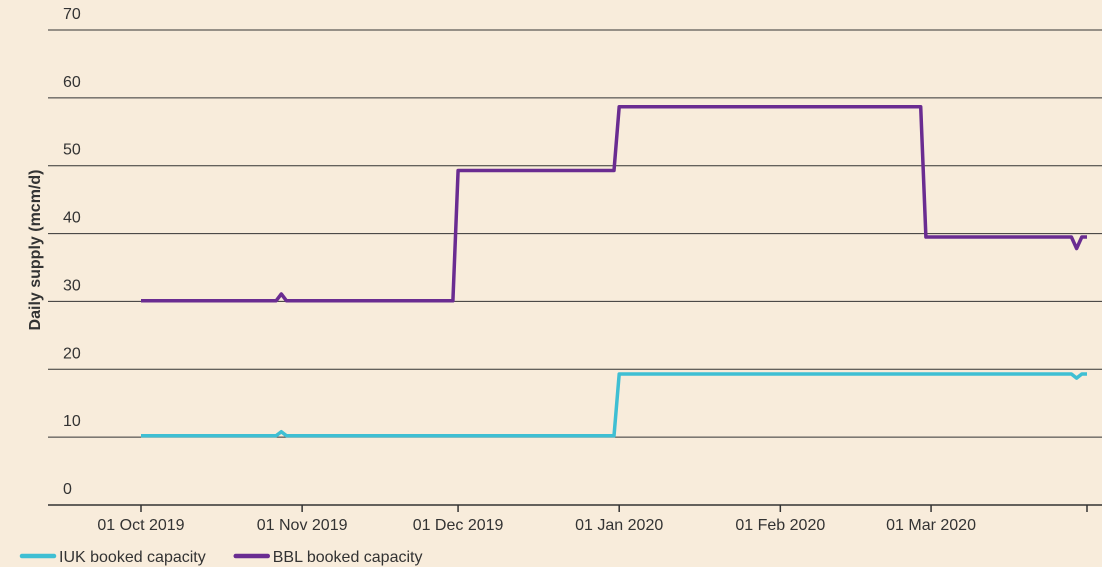 Image resolution: width=1102 pixels, height=567 pixels. What do you see at coordinates (72, 150) in the screenshot?
I see `y-tick-label: 50` at bounding box center [72, 150].